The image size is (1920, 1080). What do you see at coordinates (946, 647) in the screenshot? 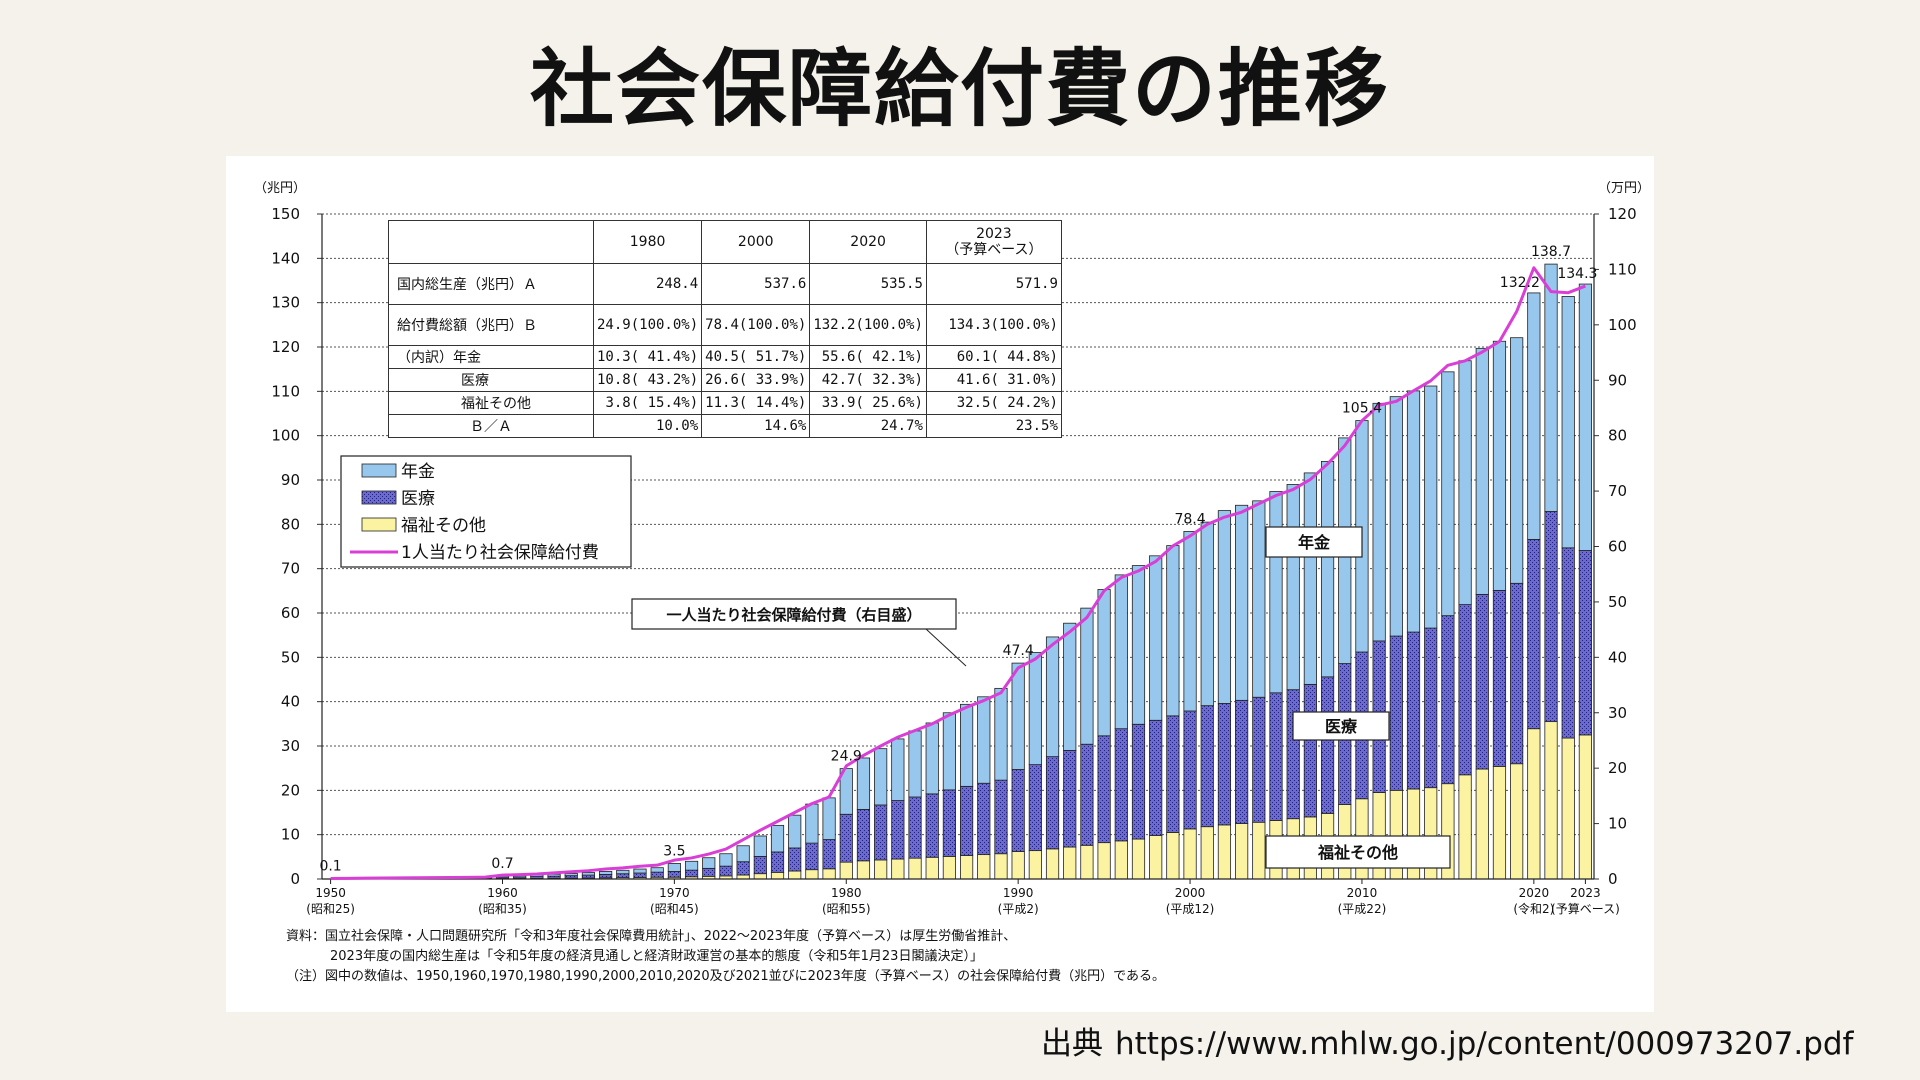
I see `per-capita-callout-leader` at bounding box center [946, 647].